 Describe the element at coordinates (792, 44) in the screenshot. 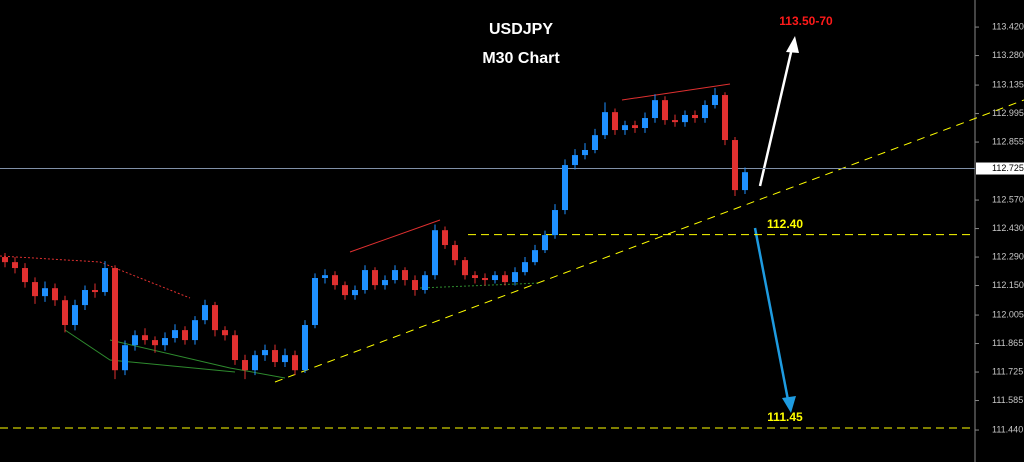

I see `up-arrow-head` at that location.